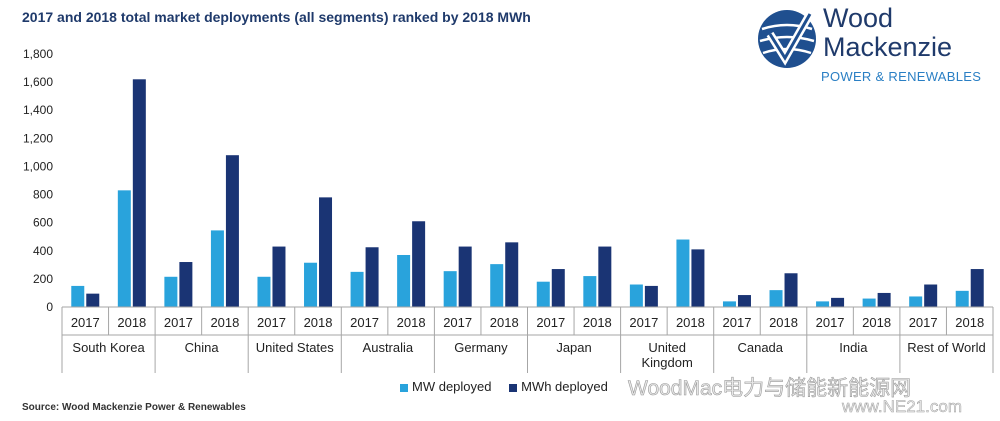 Image resolution: width=1000 pixels, height=421 pixels. I want to click on y-tick-label: 600, so click(43, 223).